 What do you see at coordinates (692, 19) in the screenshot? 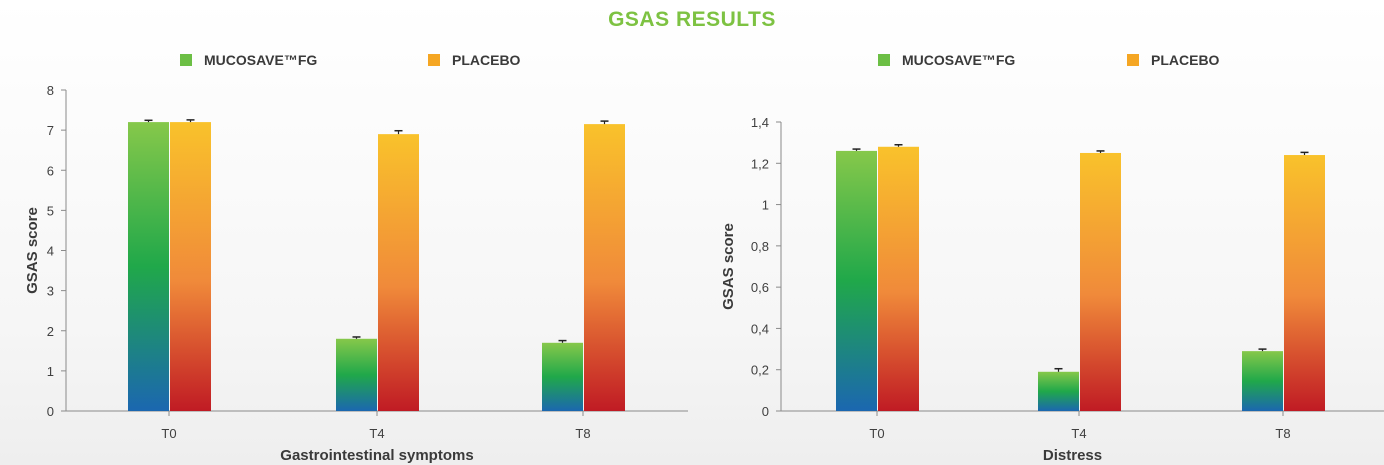
I see `page-title: GSAS RESULTS` at bounding box center [692, 19].